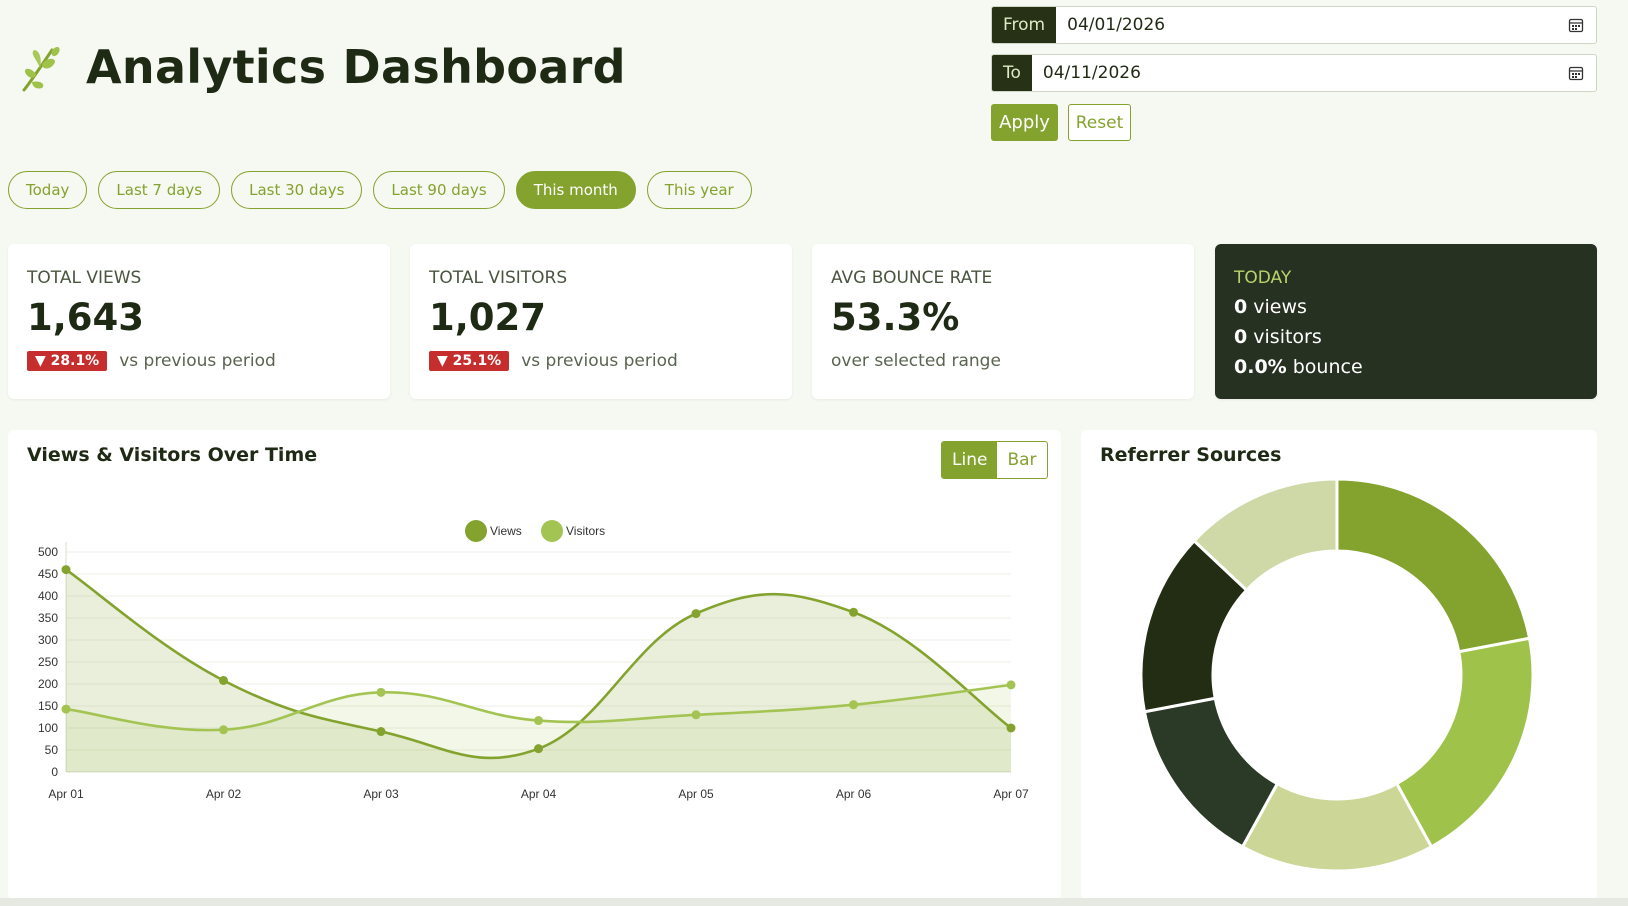  I want to click on leaf-sprig-icon, so click(41, 69).